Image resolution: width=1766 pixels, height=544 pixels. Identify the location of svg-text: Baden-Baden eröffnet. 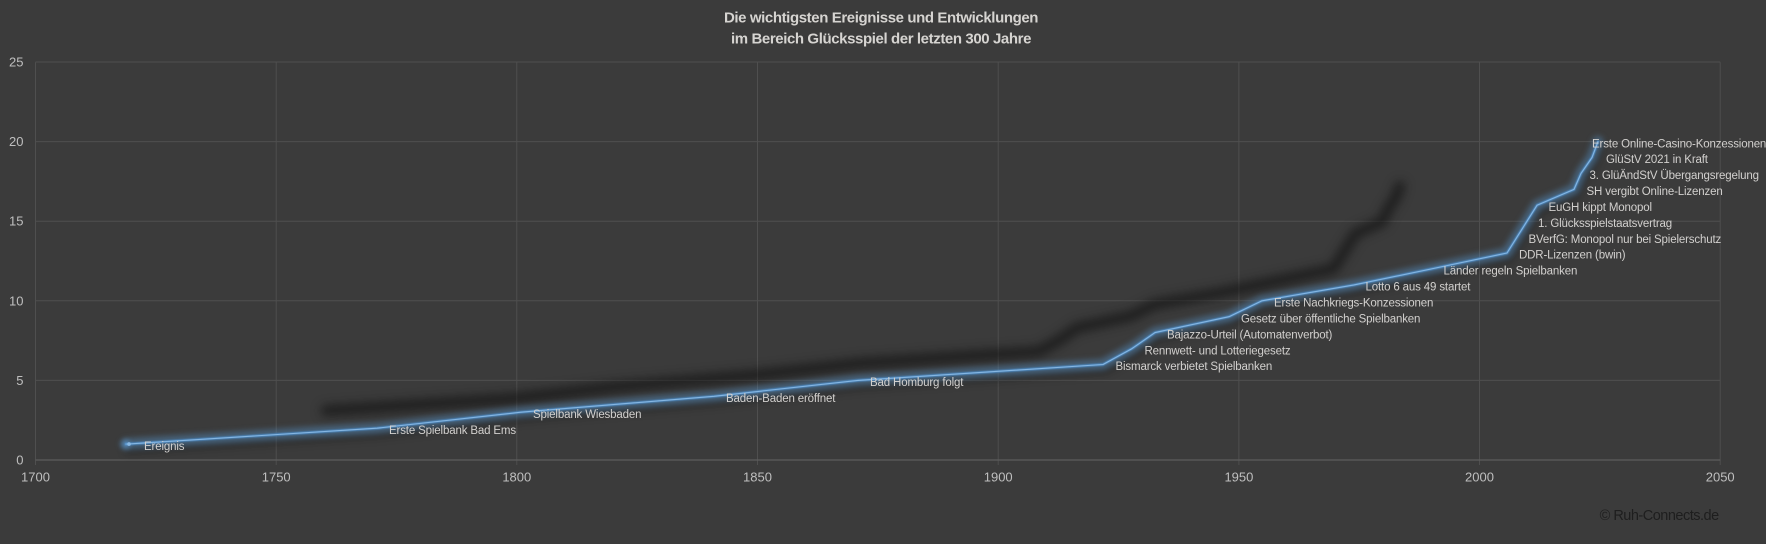
(781, 399).